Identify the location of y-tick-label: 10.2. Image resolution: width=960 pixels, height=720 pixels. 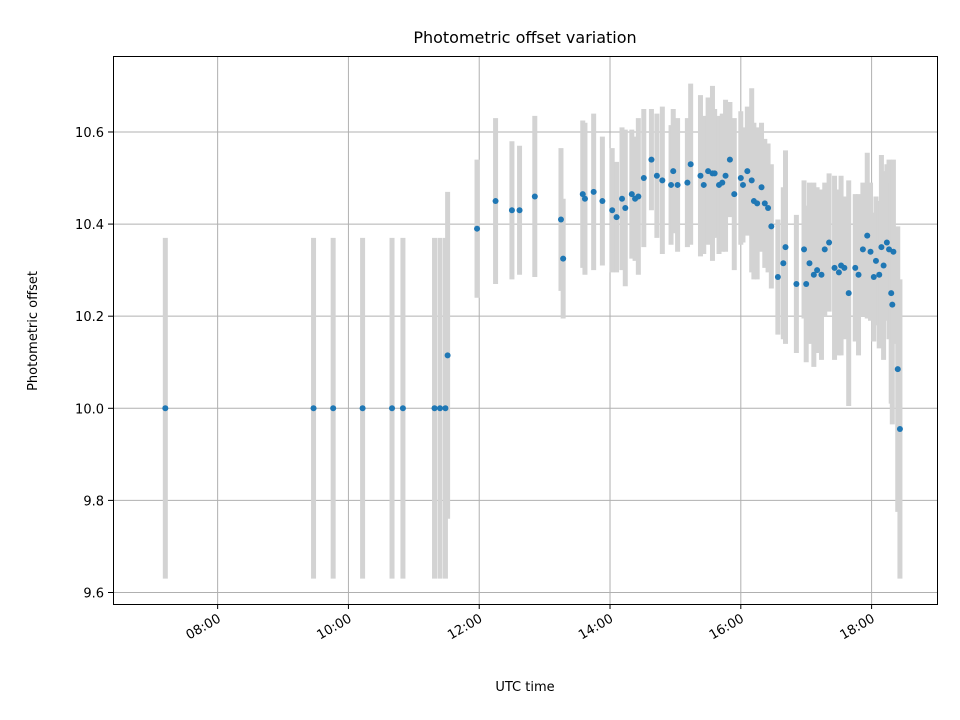
(89, 317).